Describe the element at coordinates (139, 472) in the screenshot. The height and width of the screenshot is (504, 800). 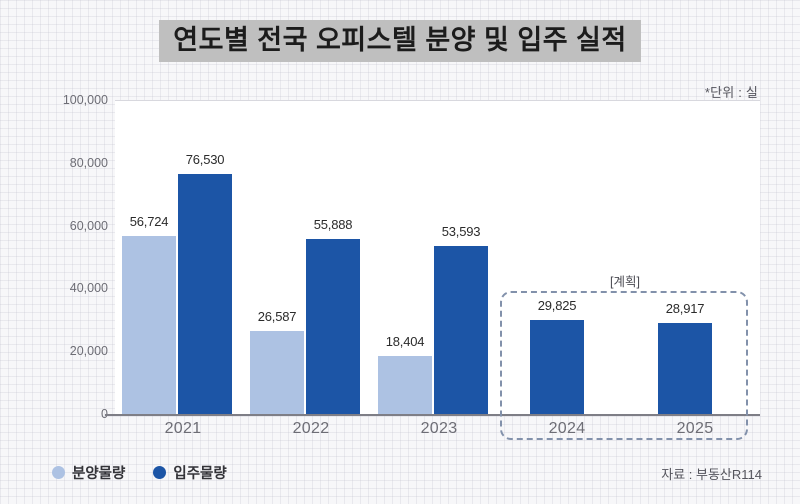
I see `chart-legend: 분양물량 입주물량` at that location.